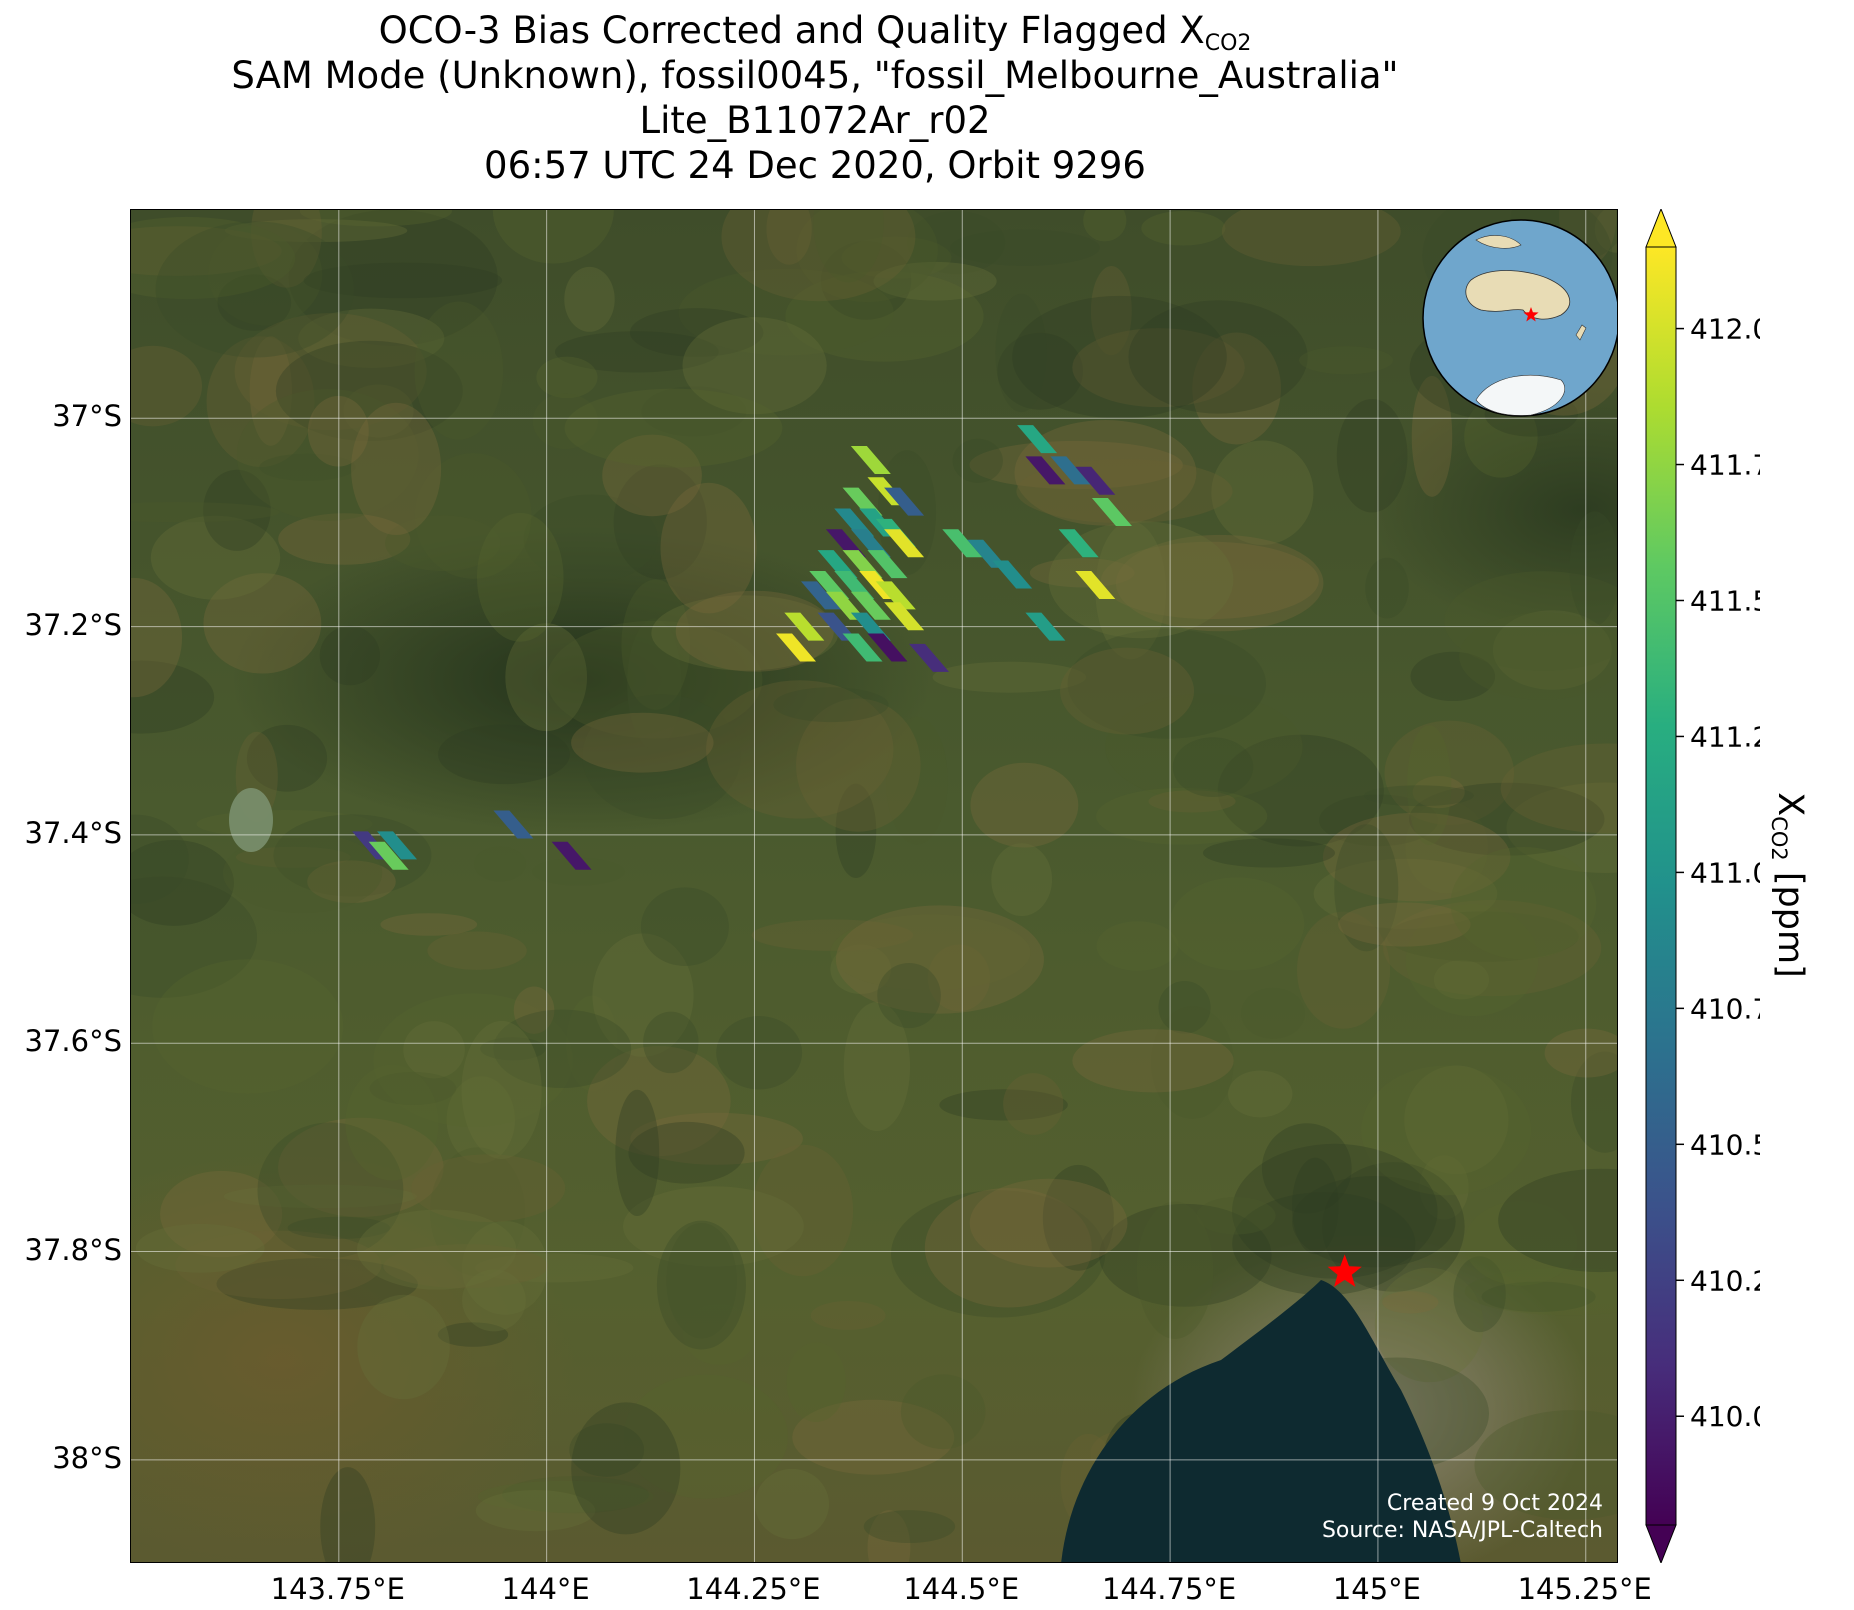  Describe the element at coordinates (87, 1457) in the screenshot. I see `lat-tick-label: 38°S` at that location.